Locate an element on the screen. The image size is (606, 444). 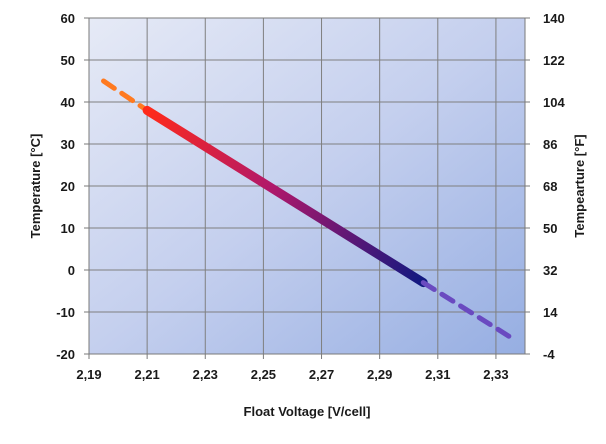
y2-tick-label: 140 is located at coordinates (554, 18).